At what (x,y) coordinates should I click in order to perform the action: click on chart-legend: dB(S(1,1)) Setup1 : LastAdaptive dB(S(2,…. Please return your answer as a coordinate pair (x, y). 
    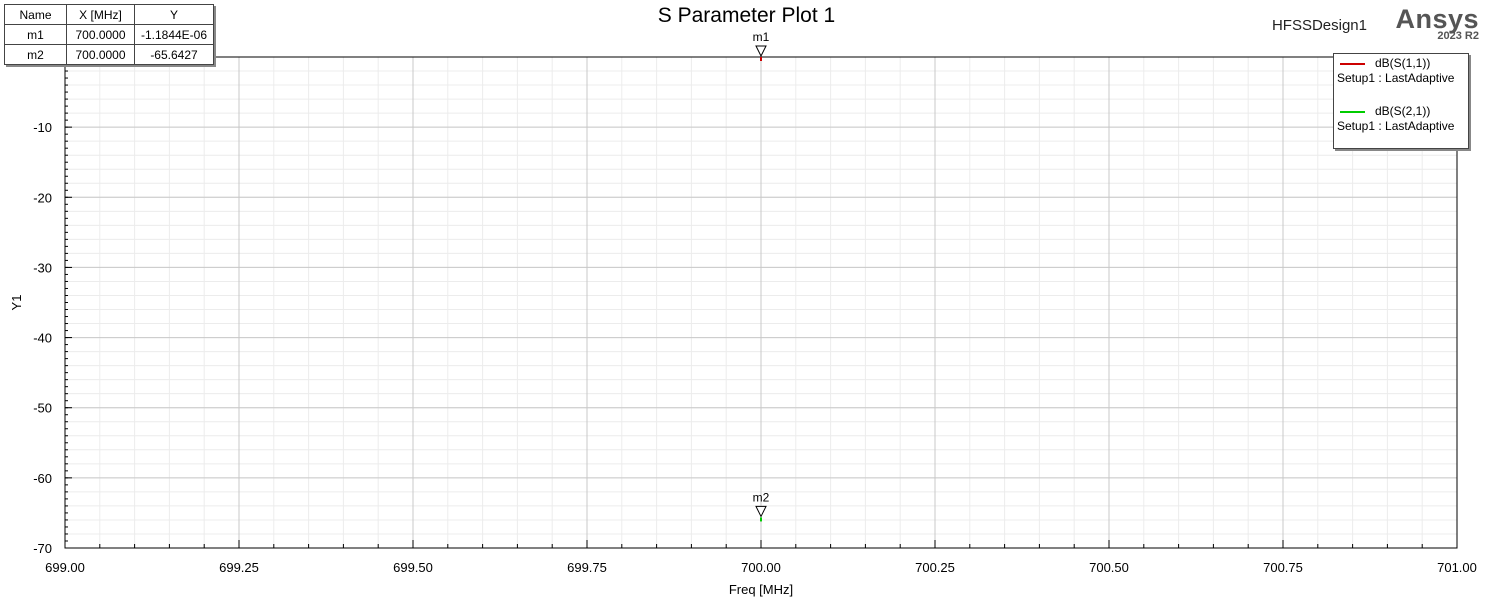
    Looking at the image, I should click on (1401, 101).